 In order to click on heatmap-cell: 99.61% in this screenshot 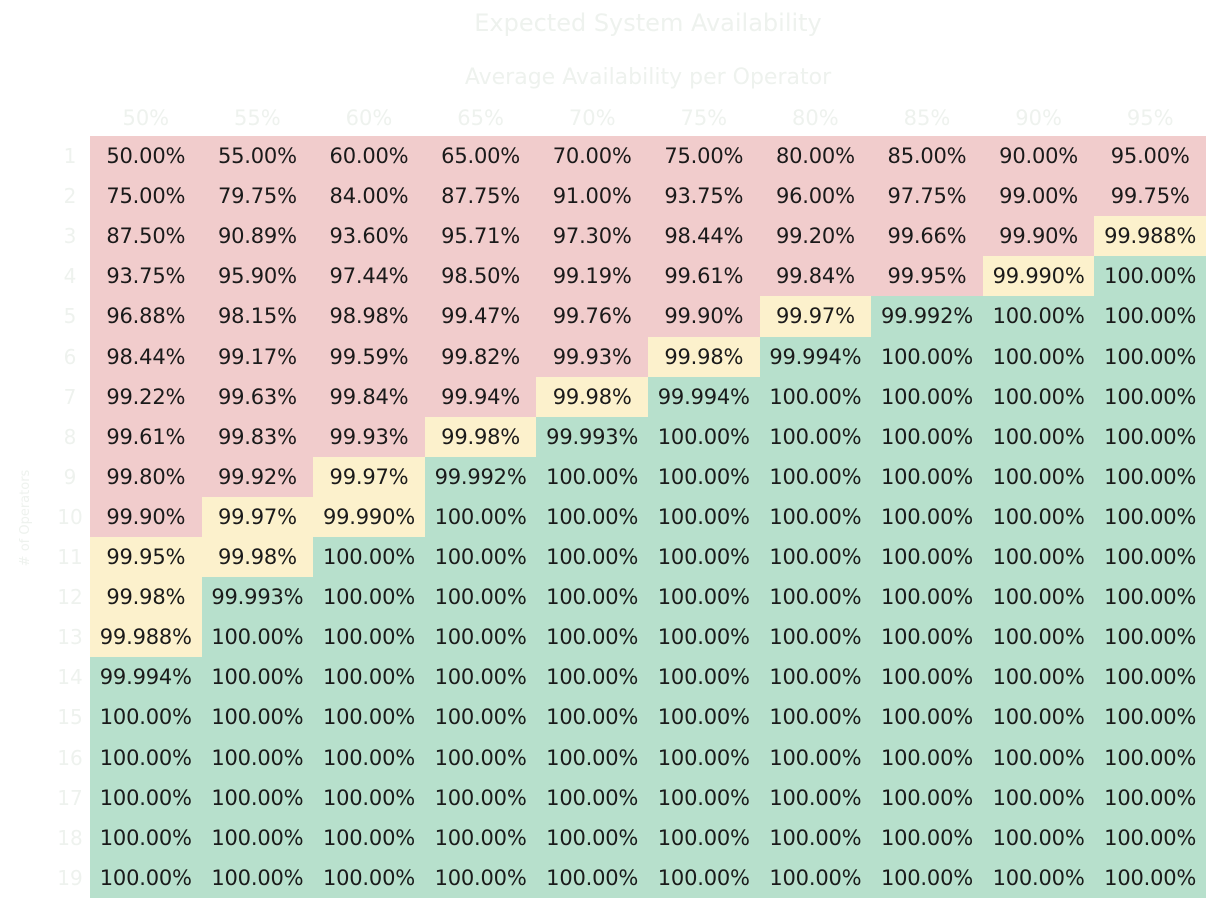, I will do `click(704, 276)`.